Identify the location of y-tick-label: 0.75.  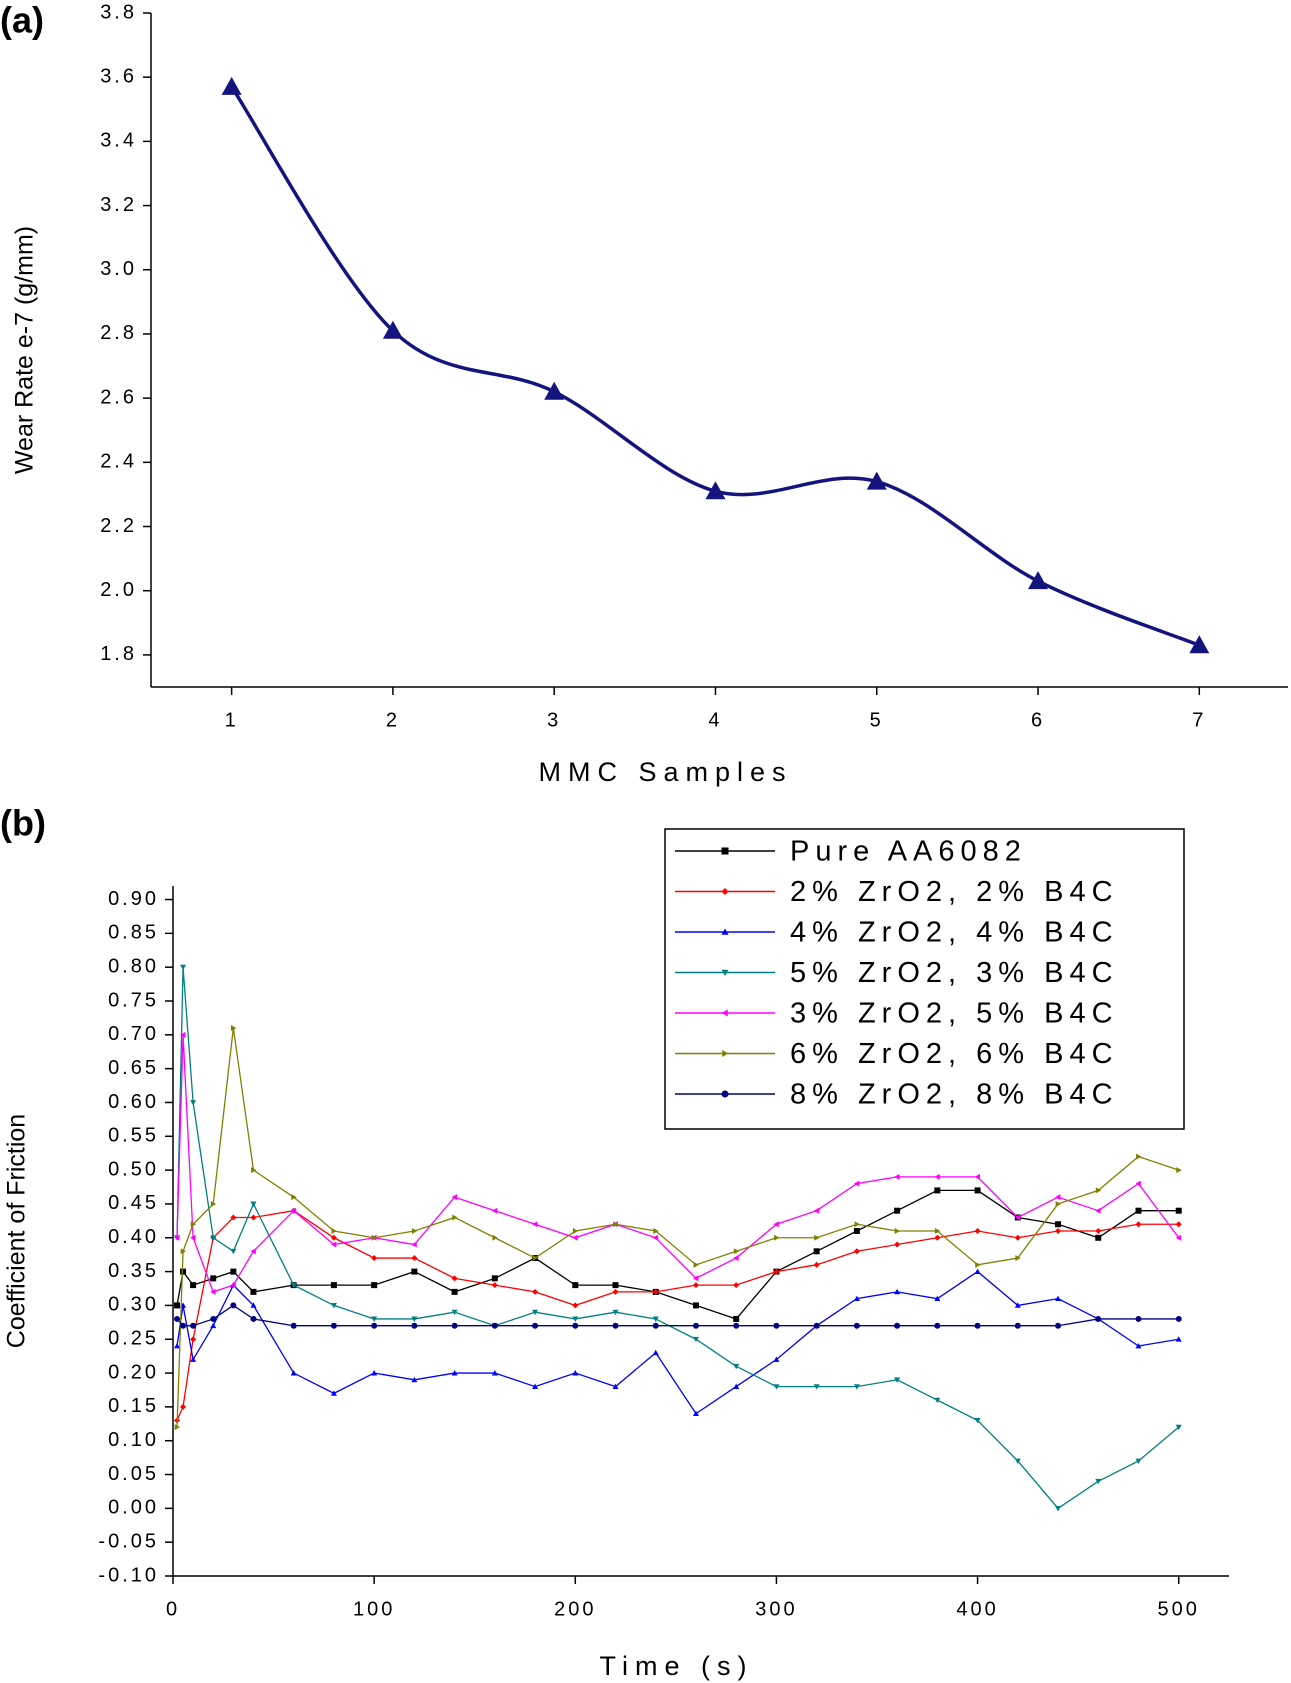
(133, 1000).